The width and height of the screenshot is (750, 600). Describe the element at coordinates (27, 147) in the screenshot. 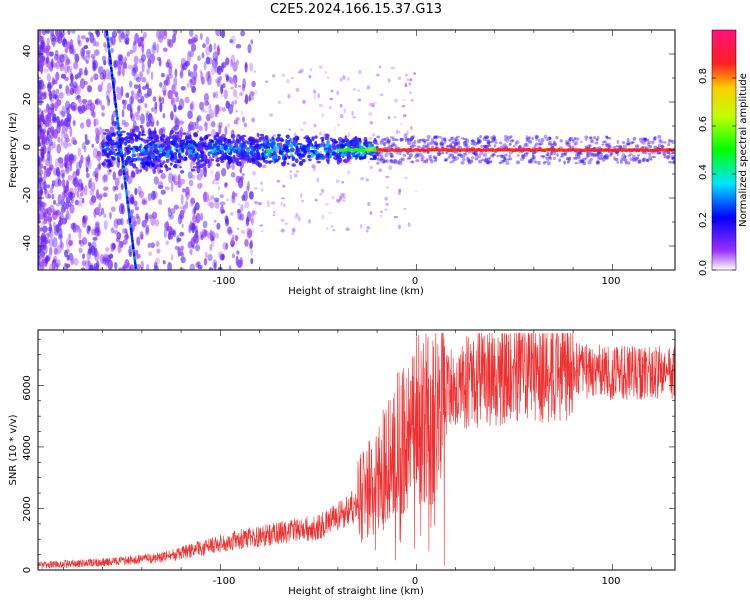

I see `spectrogram-ytick: 0` at that location.